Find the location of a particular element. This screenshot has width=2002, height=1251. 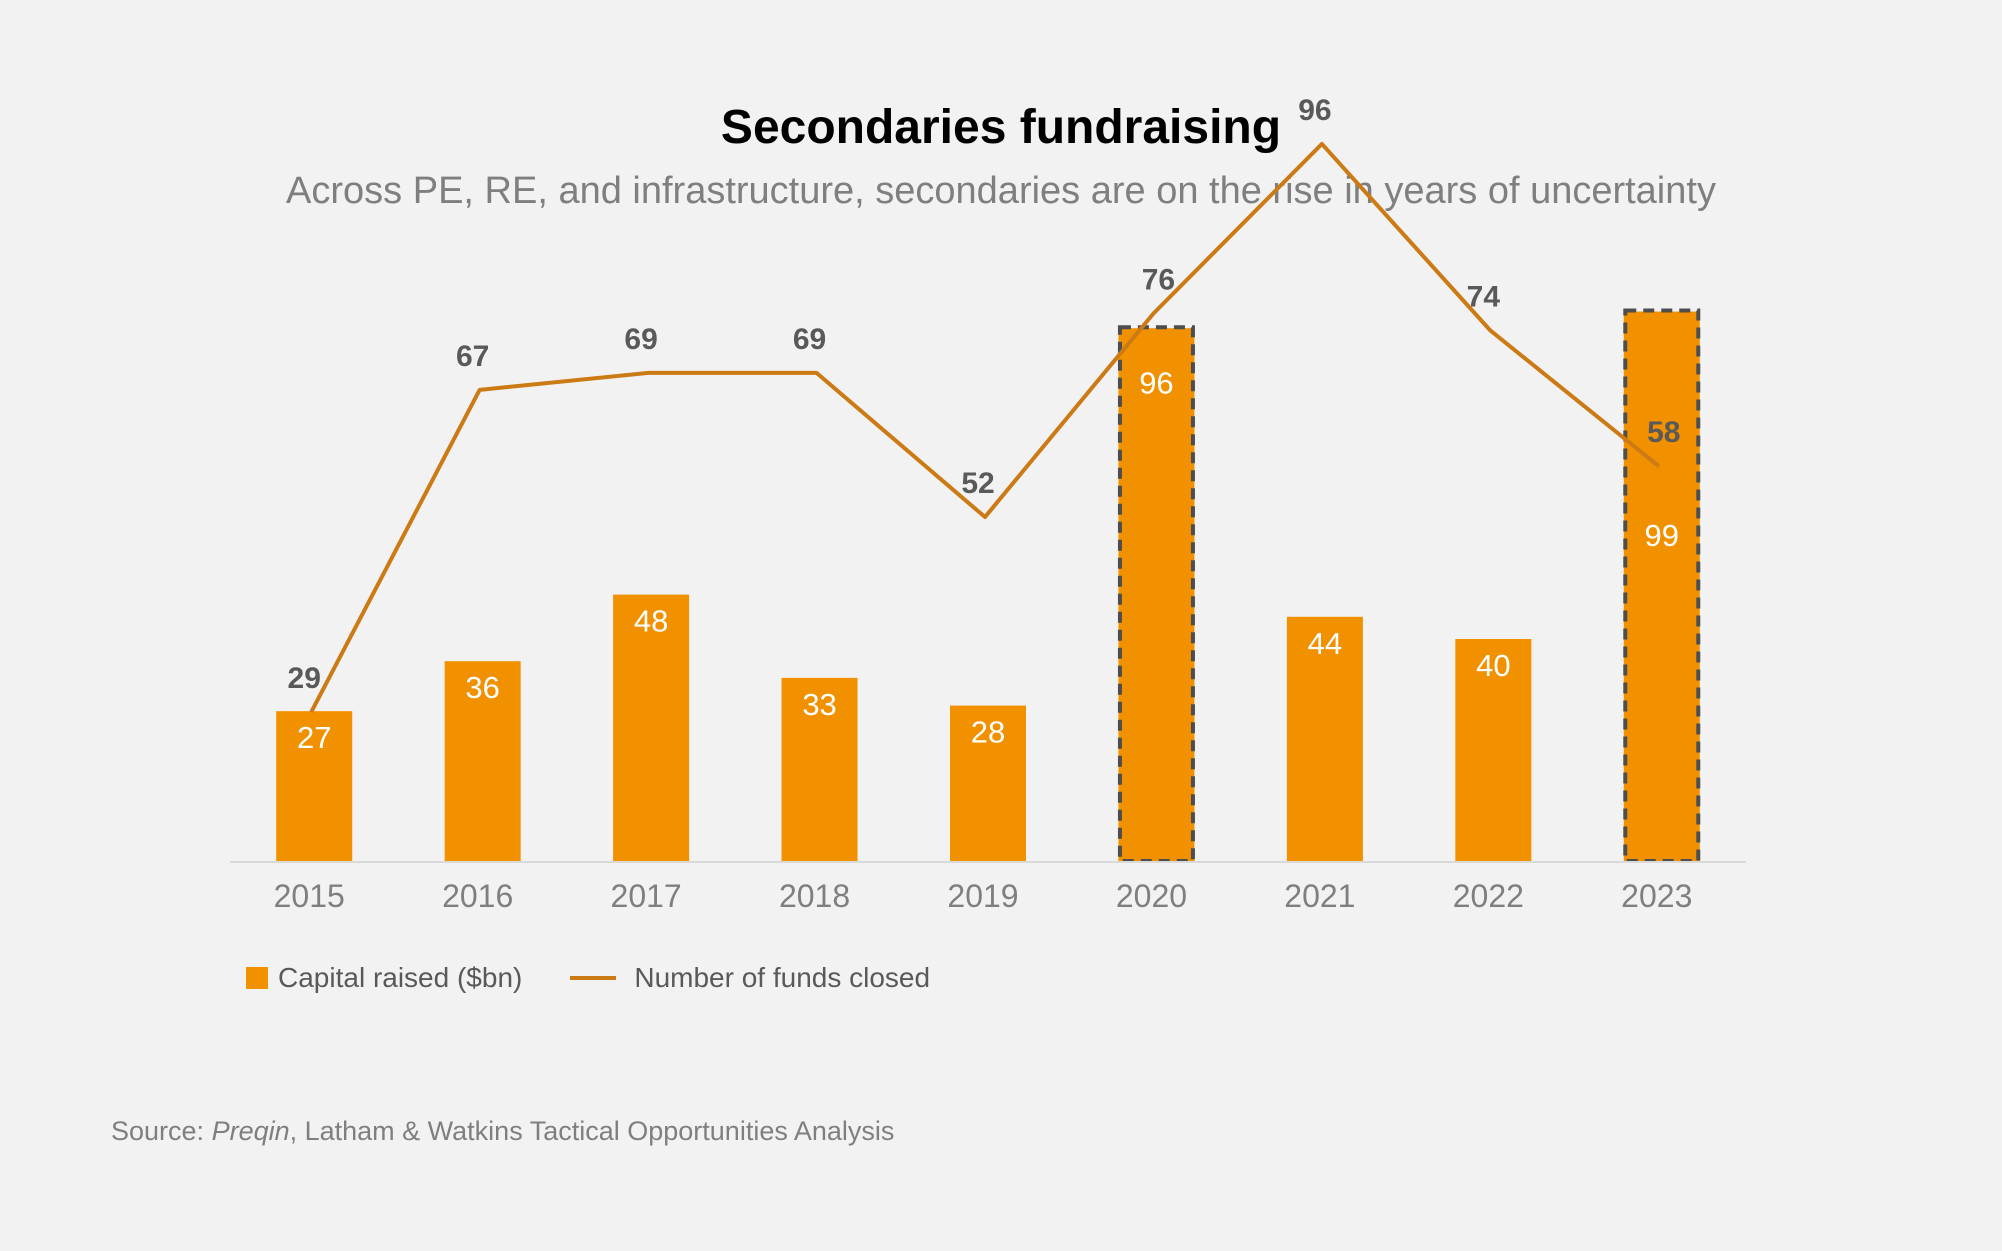

bar-label-2022: 40 is located at coordinates (1493, 665).